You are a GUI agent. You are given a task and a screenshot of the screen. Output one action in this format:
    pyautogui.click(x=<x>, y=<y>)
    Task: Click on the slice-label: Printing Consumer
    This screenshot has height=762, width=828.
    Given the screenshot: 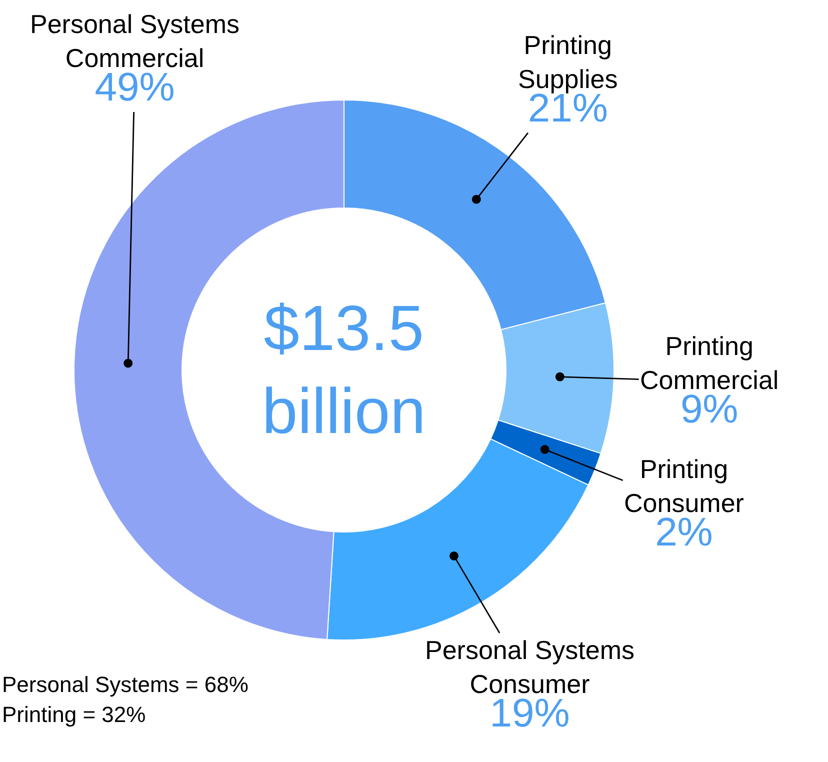 What is the action you would take?
    pyautogui.click(x=684, y=486)
    